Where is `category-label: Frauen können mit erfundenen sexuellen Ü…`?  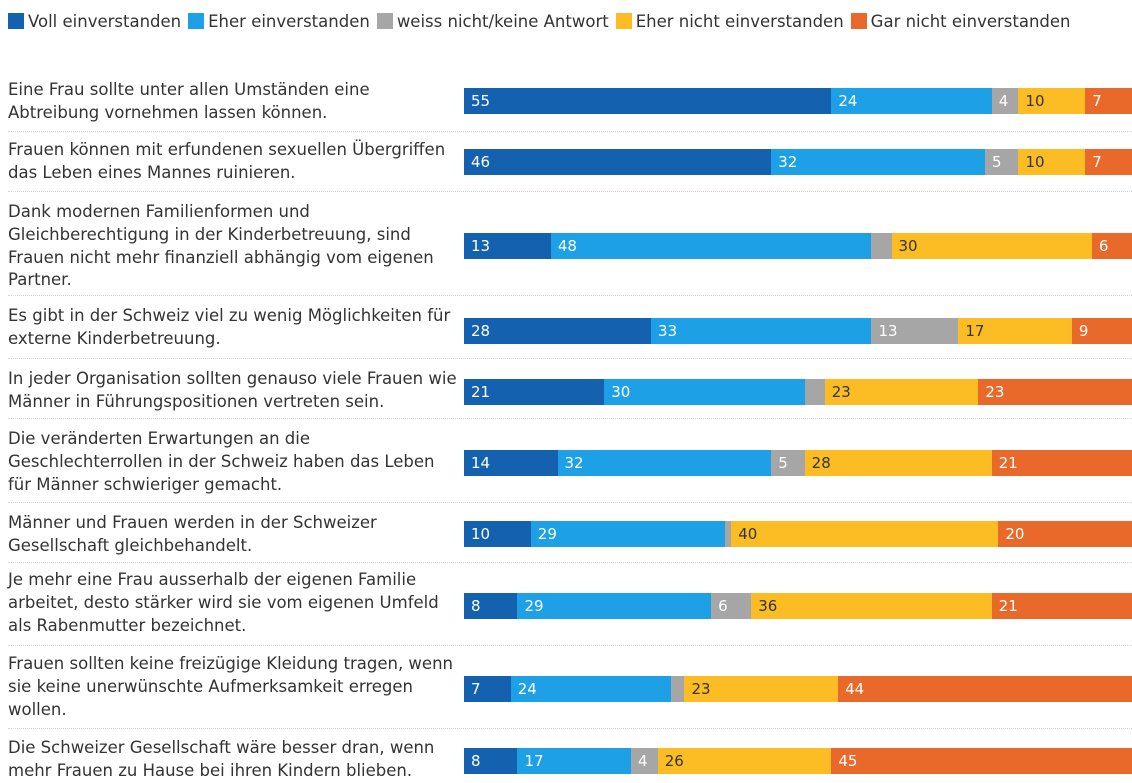 category-label: Frauen können mit erfundenen sexuellen Ü… is located at coordinates (227, 161).